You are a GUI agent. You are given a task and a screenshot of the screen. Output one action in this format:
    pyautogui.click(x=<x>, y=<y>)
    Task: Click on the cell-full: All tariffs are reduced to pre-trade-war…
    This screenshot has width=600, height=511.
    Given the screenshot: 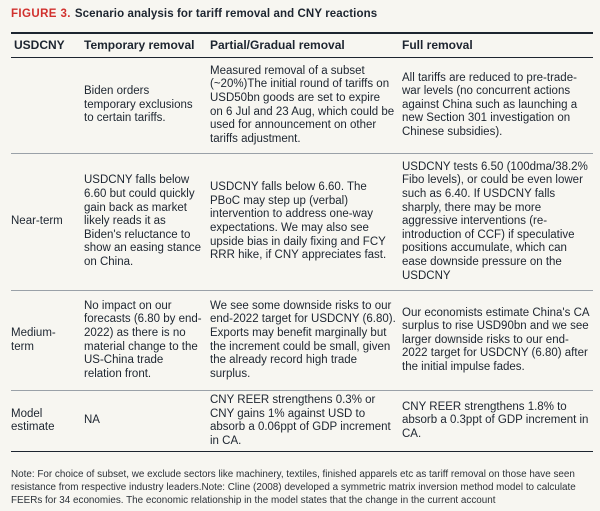 What is the action you would take?
    pyautogui.click(x=496, y=105)
    